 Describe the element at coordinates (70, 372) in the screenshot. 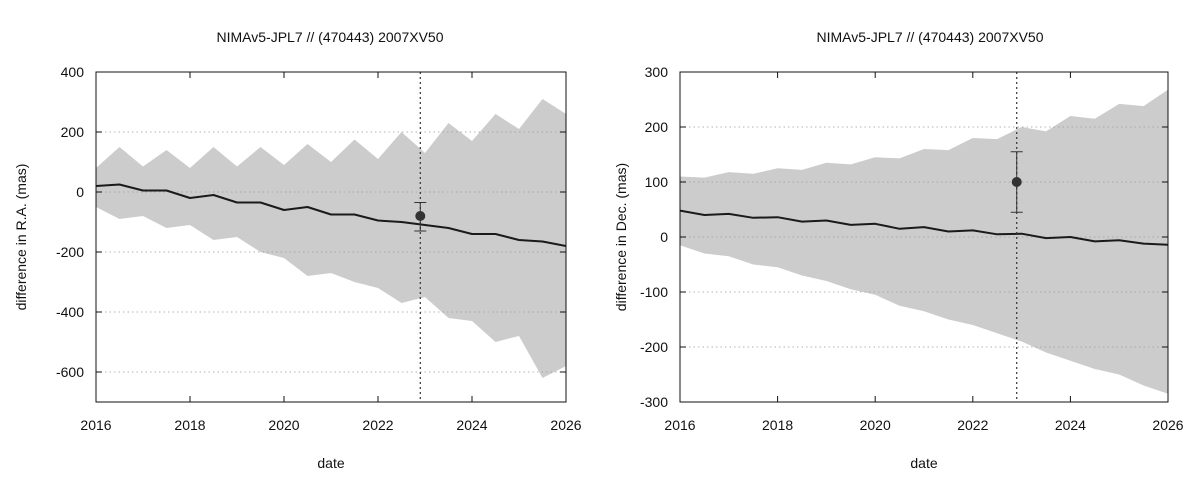

I see `y-tick-label: -600` at that location.